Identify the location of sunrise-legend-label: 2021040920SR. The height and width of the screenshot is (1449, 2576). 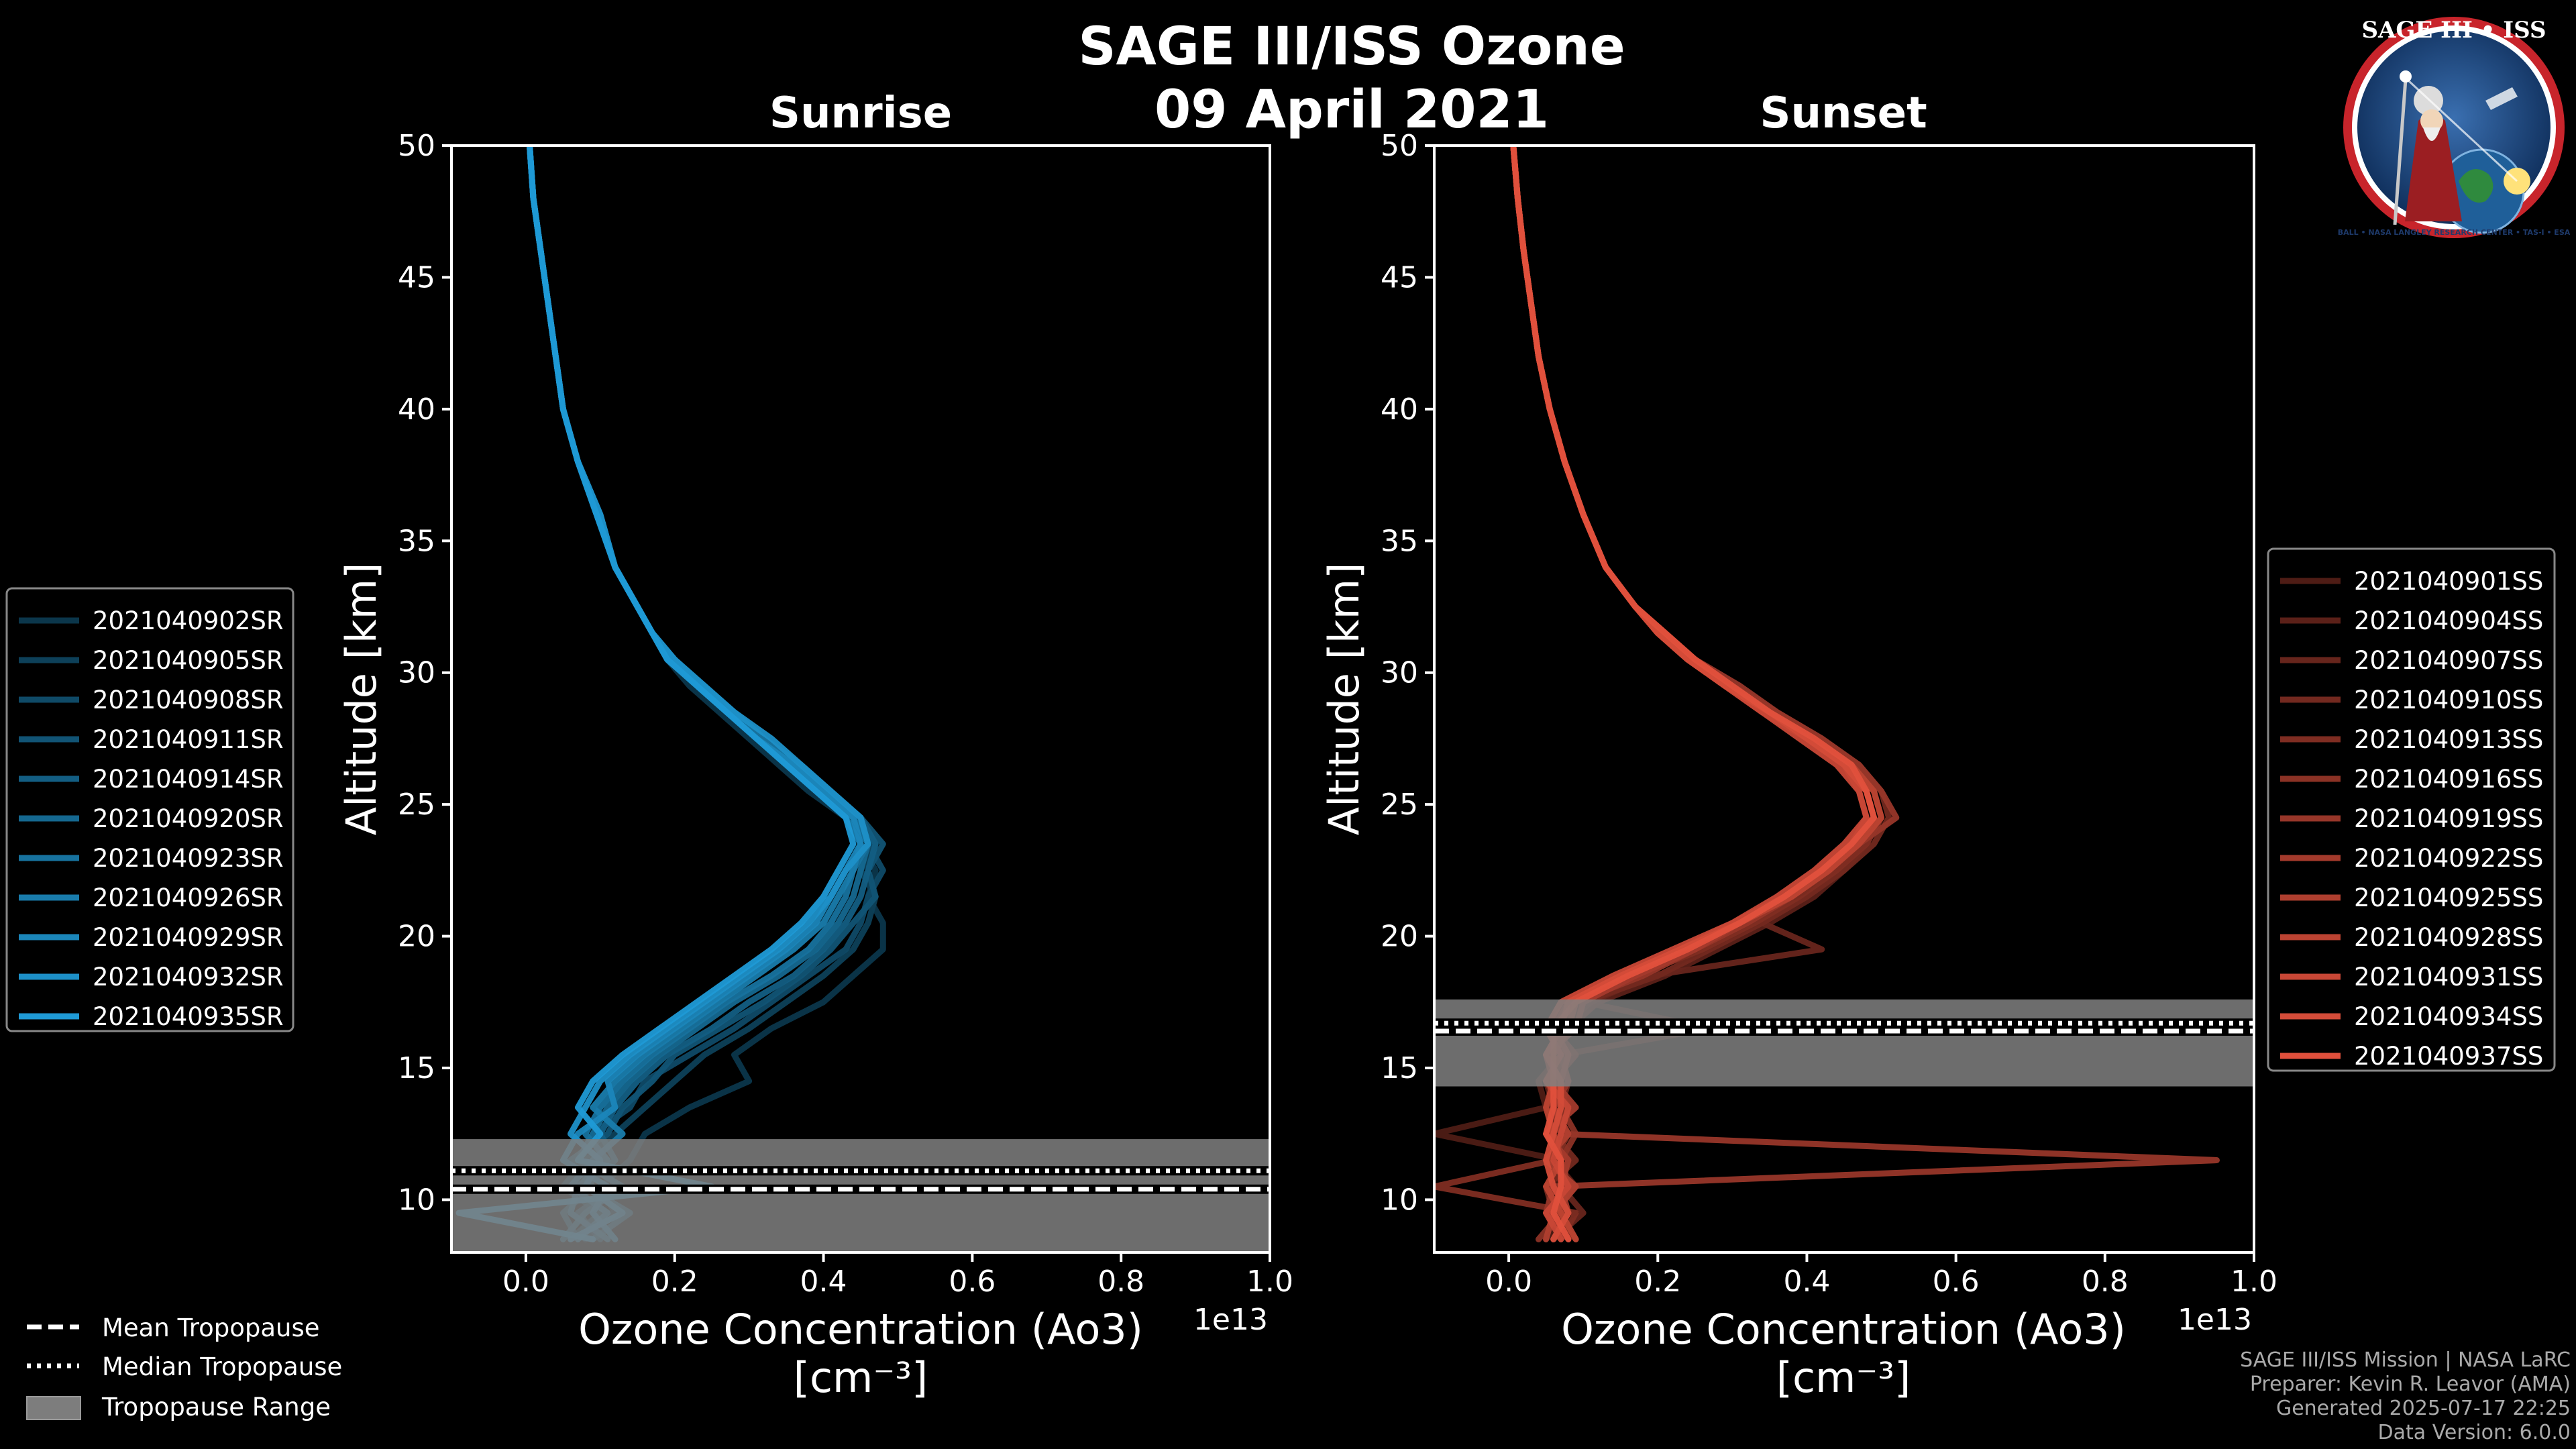
(188, 818).